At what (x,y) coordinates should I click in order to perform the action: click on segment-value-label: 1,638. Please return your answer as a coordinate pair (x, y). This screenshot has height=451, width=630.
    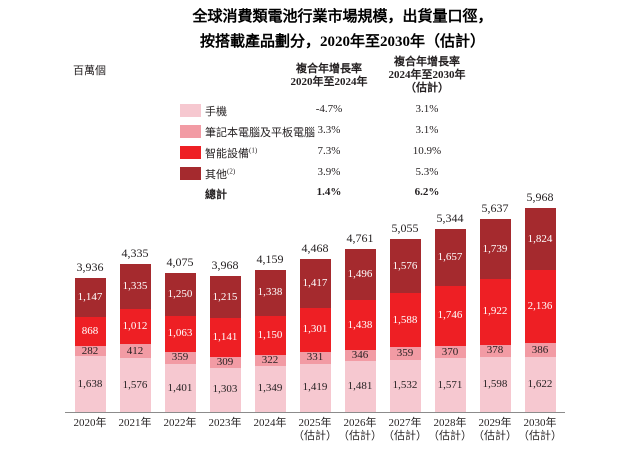
    Looking at the image, I should click on (90, 383).